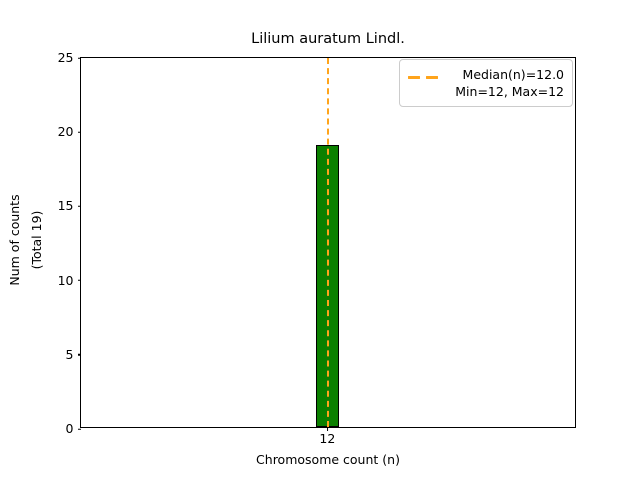  I want to click on x-axis-label: Chromosome count (n), so click(328, 459).